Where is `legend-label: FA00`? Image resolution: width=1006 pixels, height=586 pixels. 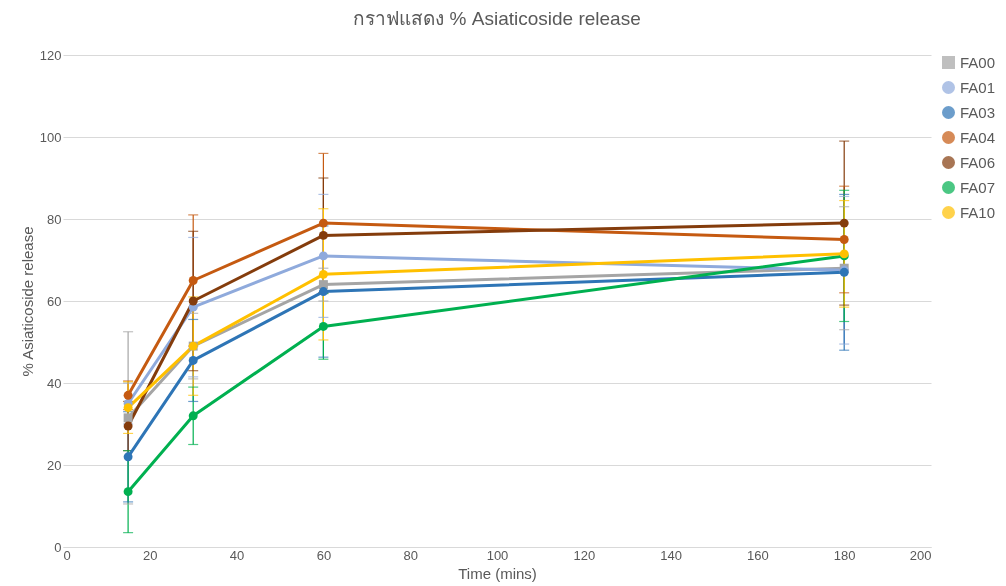 legend-label: FA00 is located at coordinates (978, 62).